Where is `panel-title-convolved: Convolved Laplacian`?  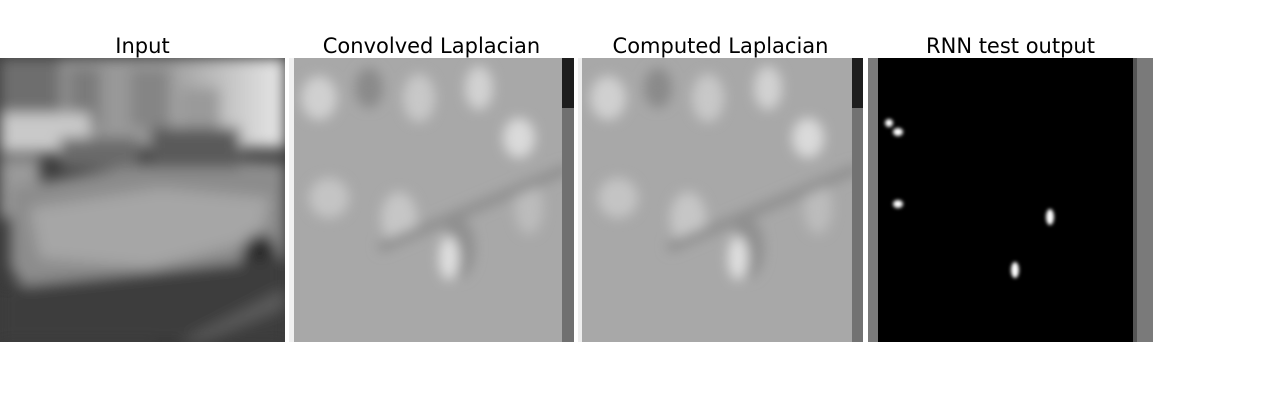 panel-title-convolved: Convolved Laplacian is located at coordinates (431, 46).